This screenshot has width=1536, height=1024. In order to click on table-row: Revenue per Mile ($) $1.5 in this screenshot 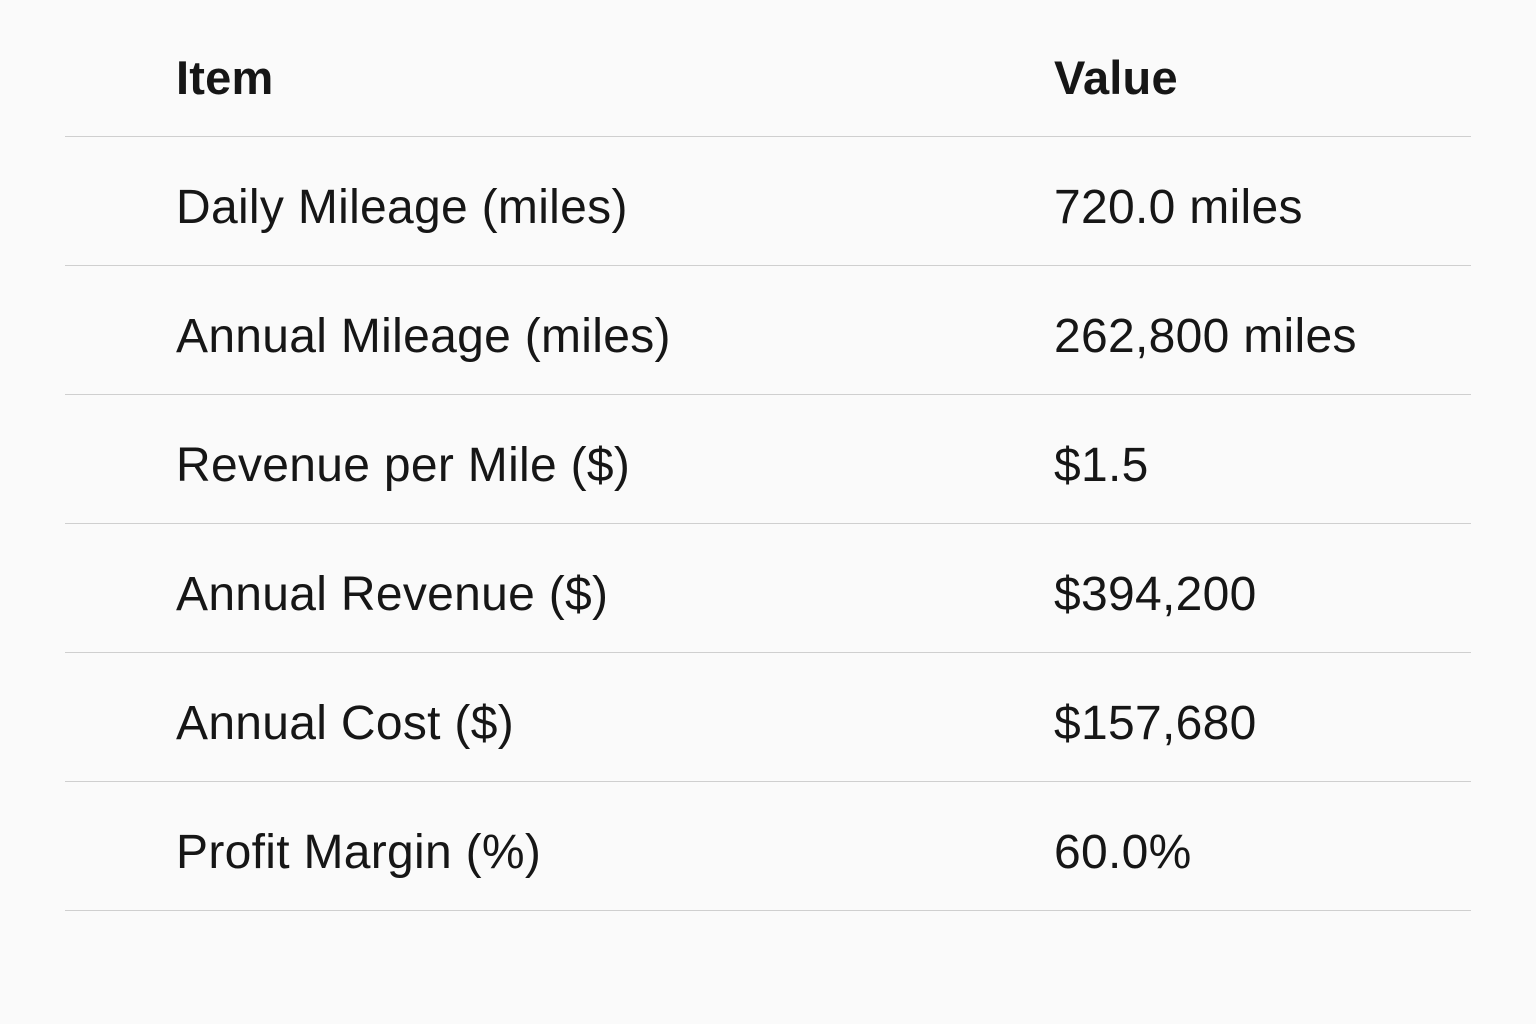, I will do `click(768, 459)`.